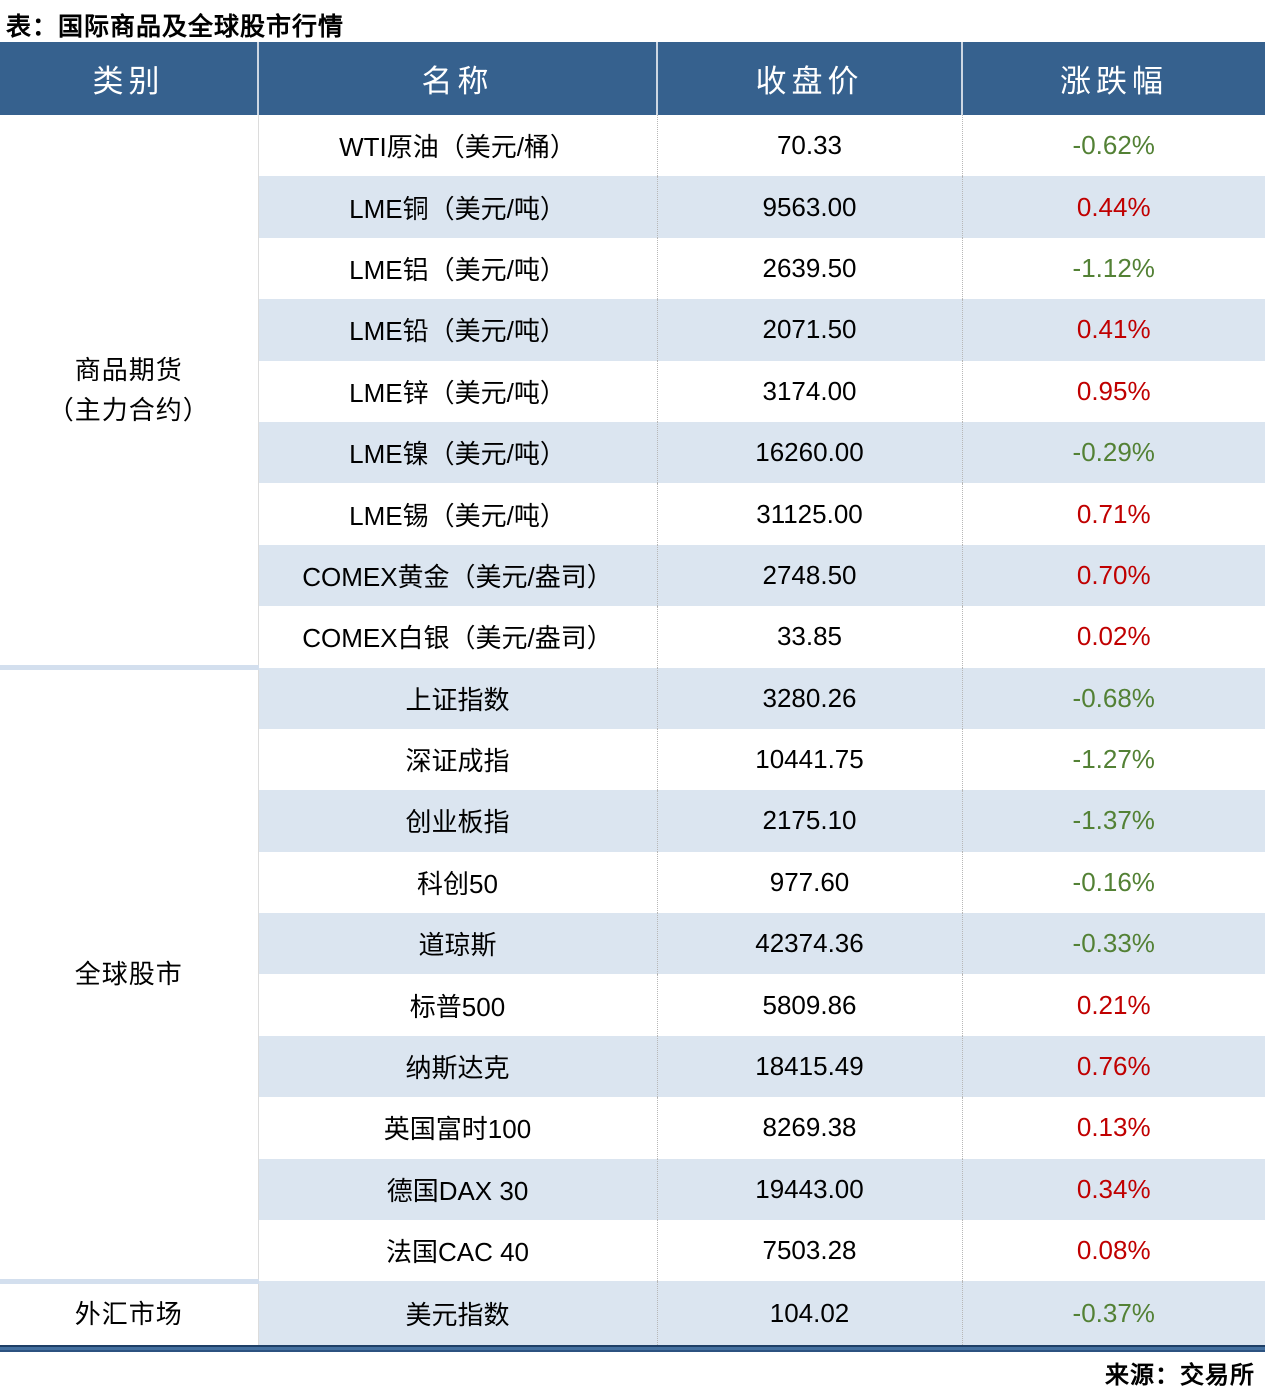 The image size is (1265, 1390). I want to click on table-row: LME铜（美元/吨） 9563.00 0.44%, so click(632, 207).